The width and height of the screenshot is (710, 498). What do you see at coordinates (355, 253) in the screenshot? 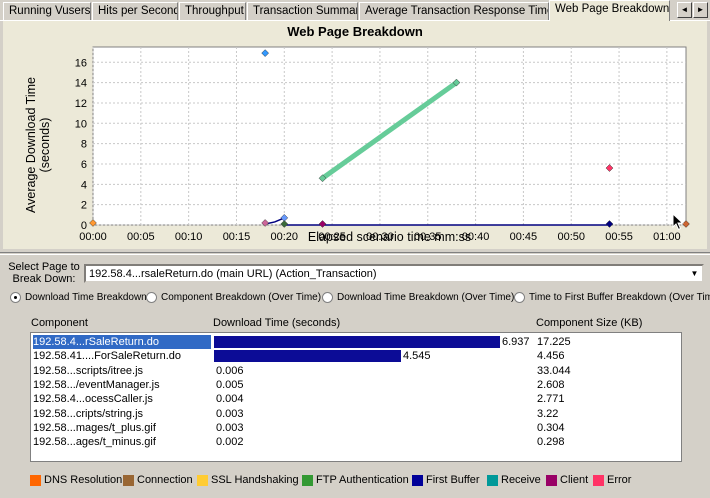
I see `panel-splitter` at bounding box center [355, 253].